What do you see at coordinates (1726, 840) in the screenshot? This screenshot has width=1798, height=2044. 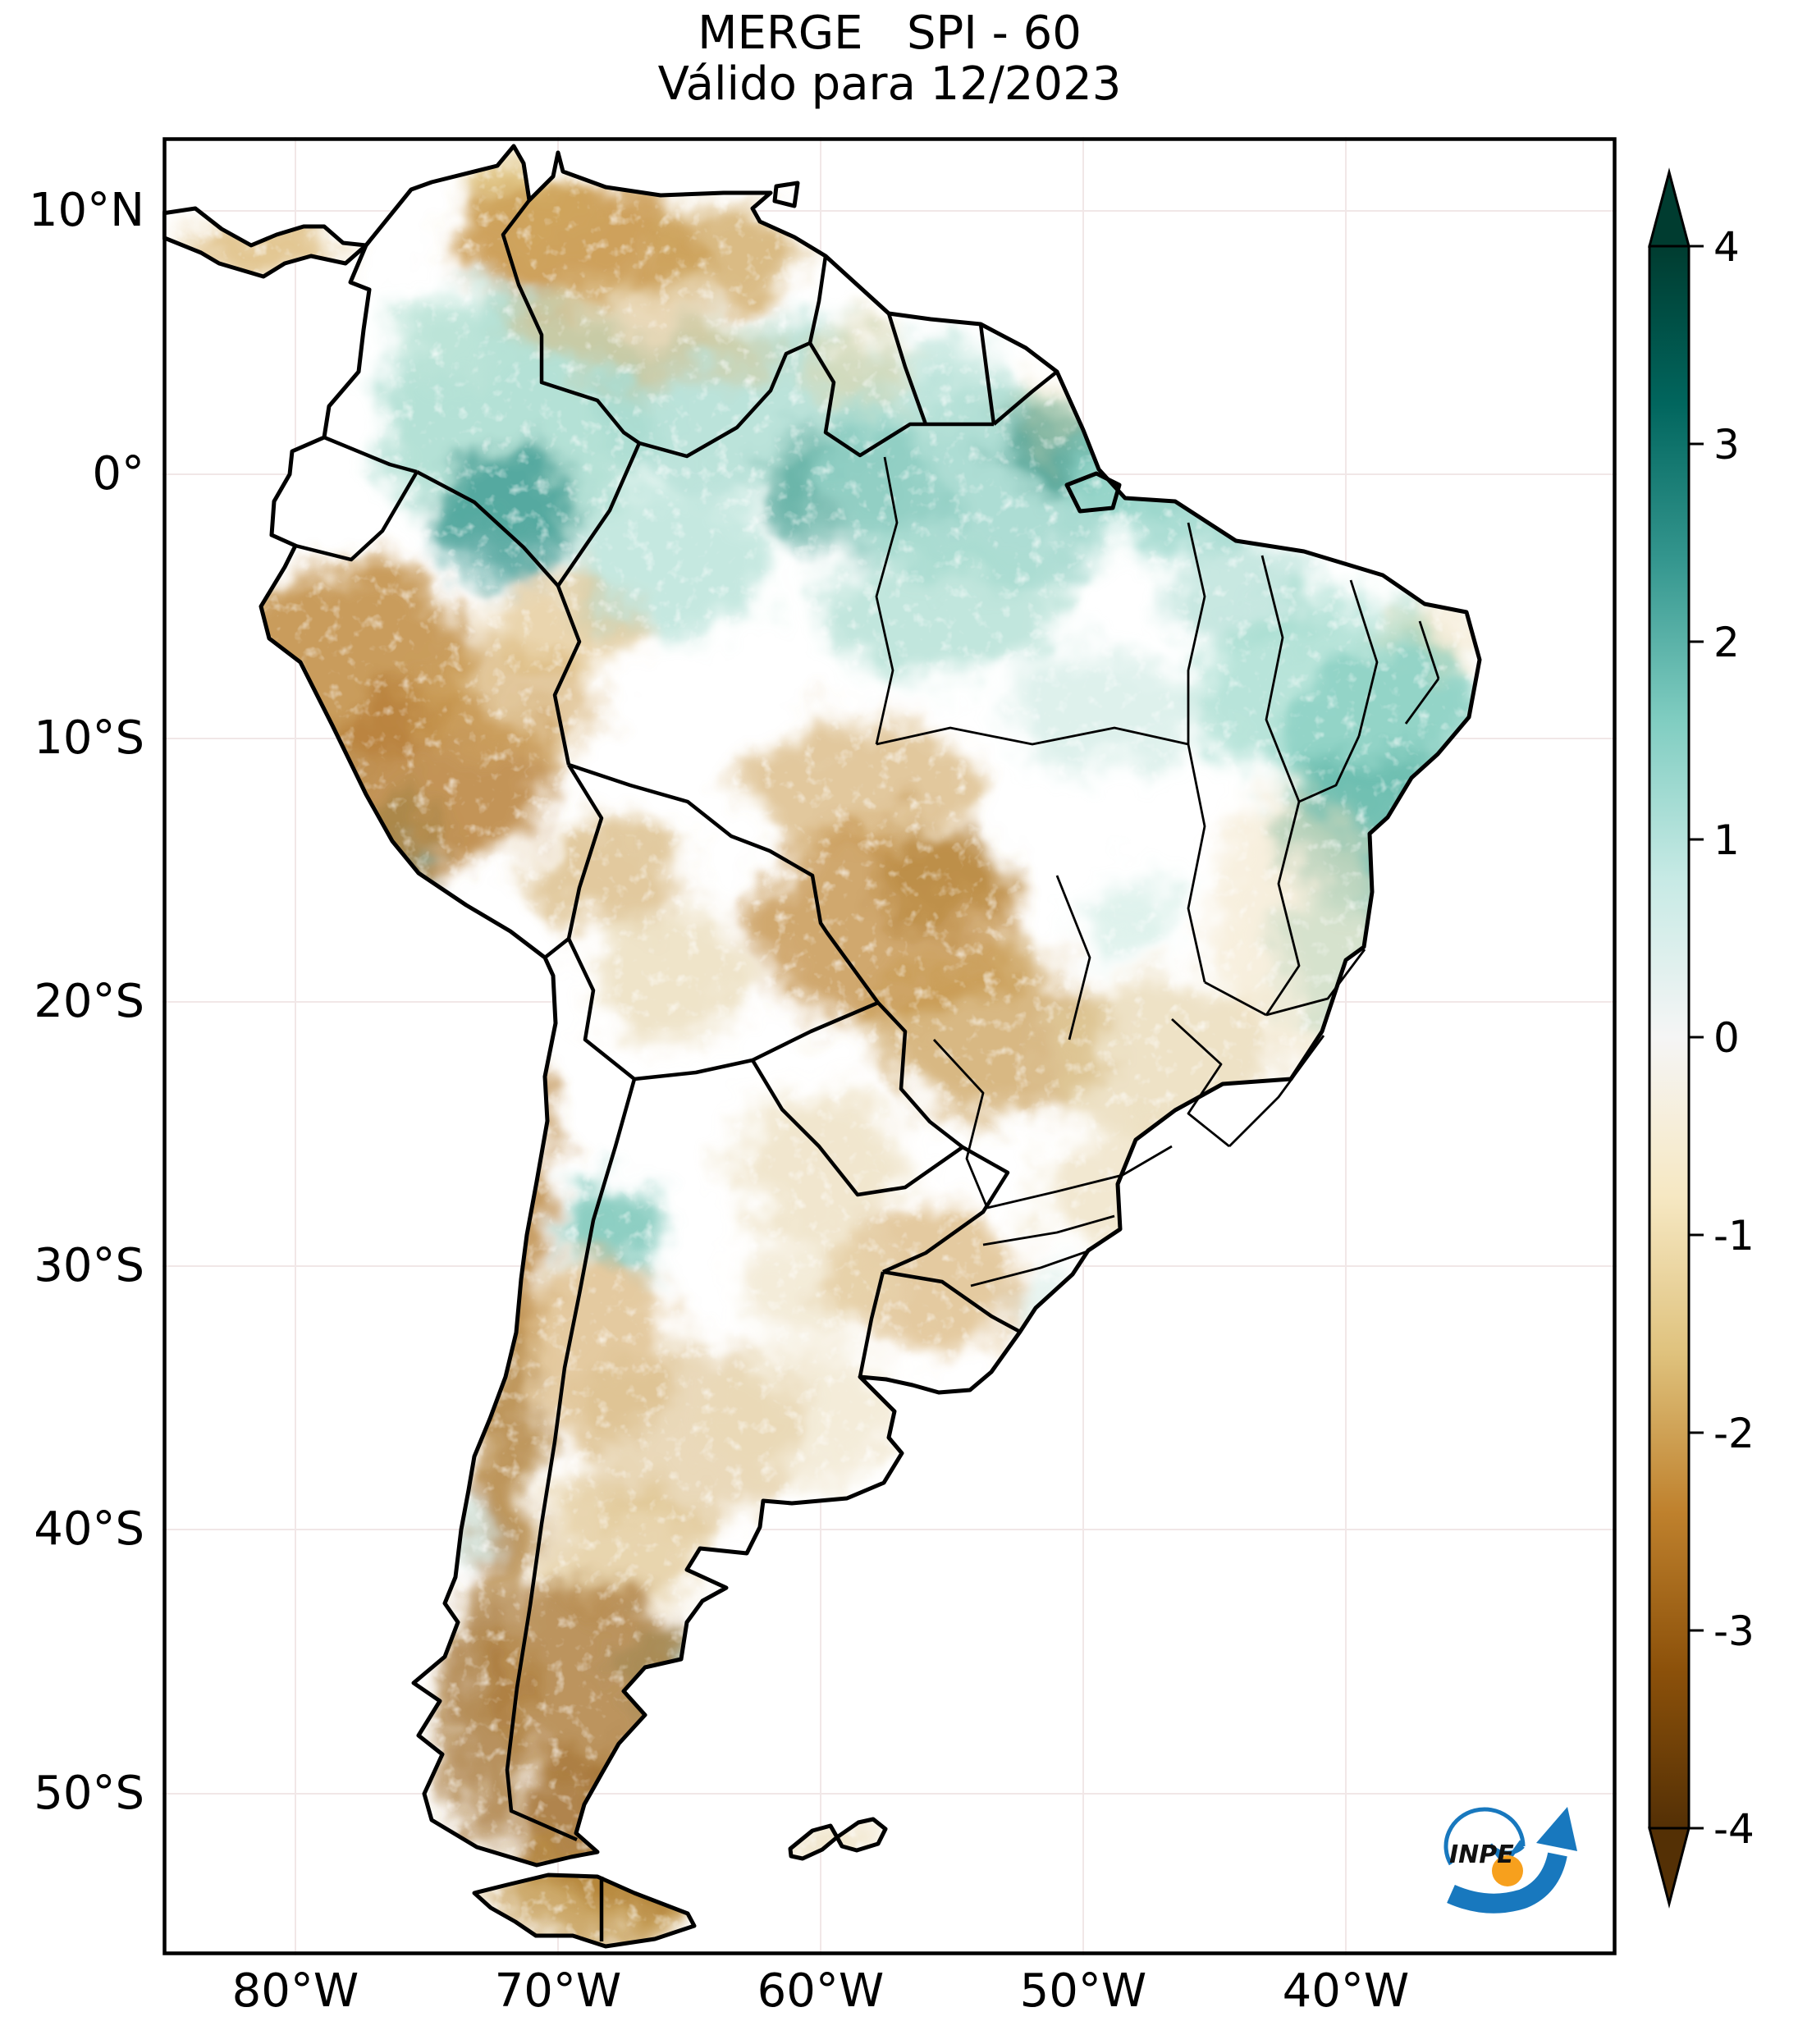 I see `colorbar-label-1: 1` at bounding box center [1726, 840].